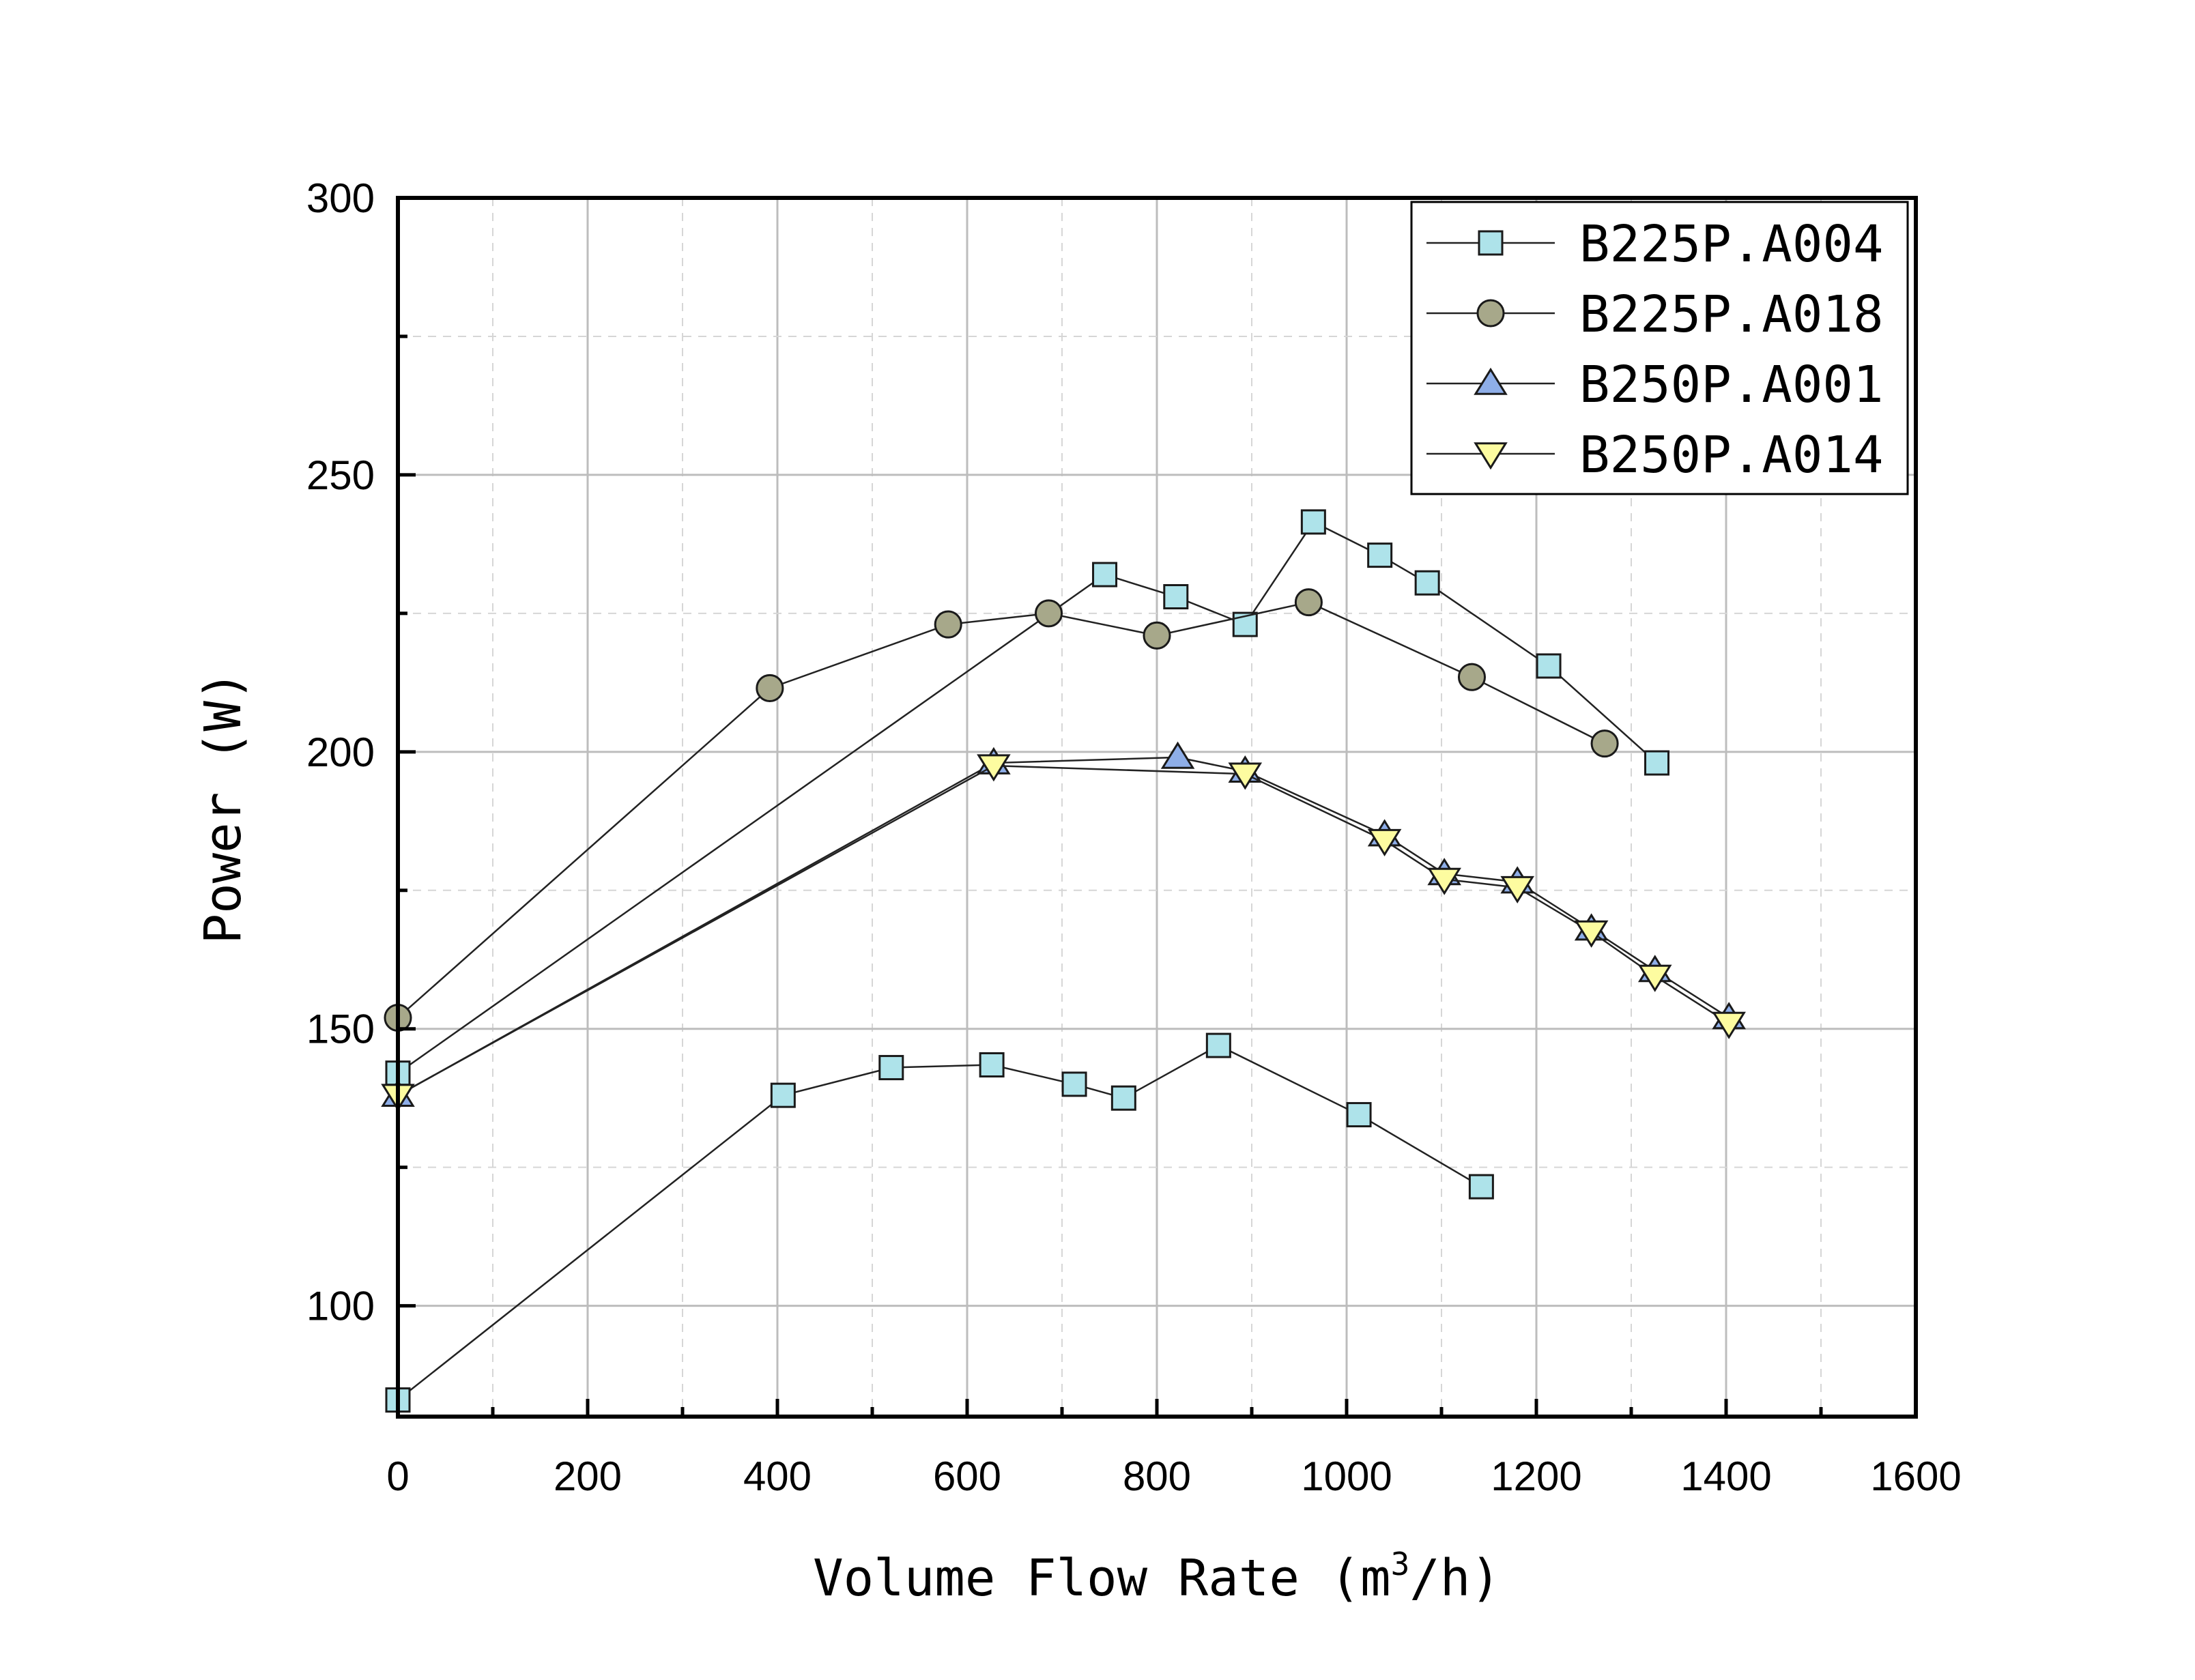 The height and width of the screenshot is (1680, 2195). Describe the element at coordinates (1731, 385) in the screenshot. I see `legend-label: B250P.A001` at that location.